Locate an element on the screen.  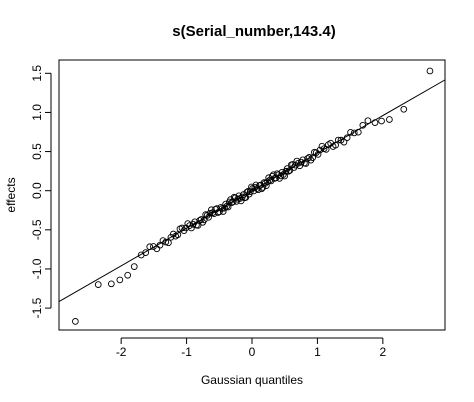
x-tick-label: 0 is located at coordinates (252, 352).